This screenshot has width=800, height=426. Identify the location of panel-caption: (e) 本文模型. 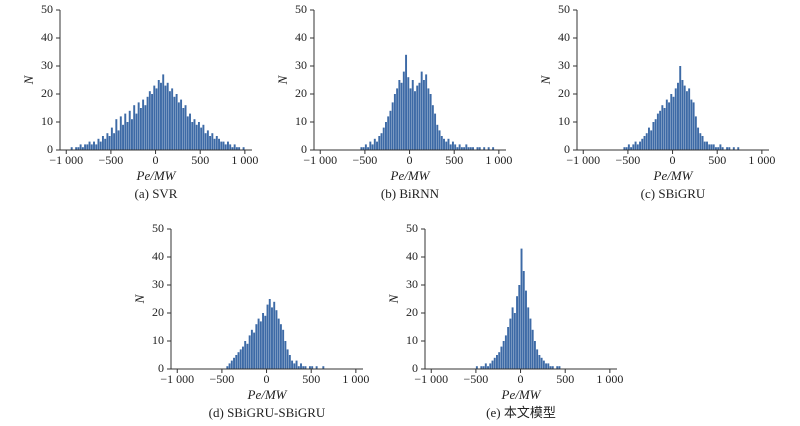
(521, 412).